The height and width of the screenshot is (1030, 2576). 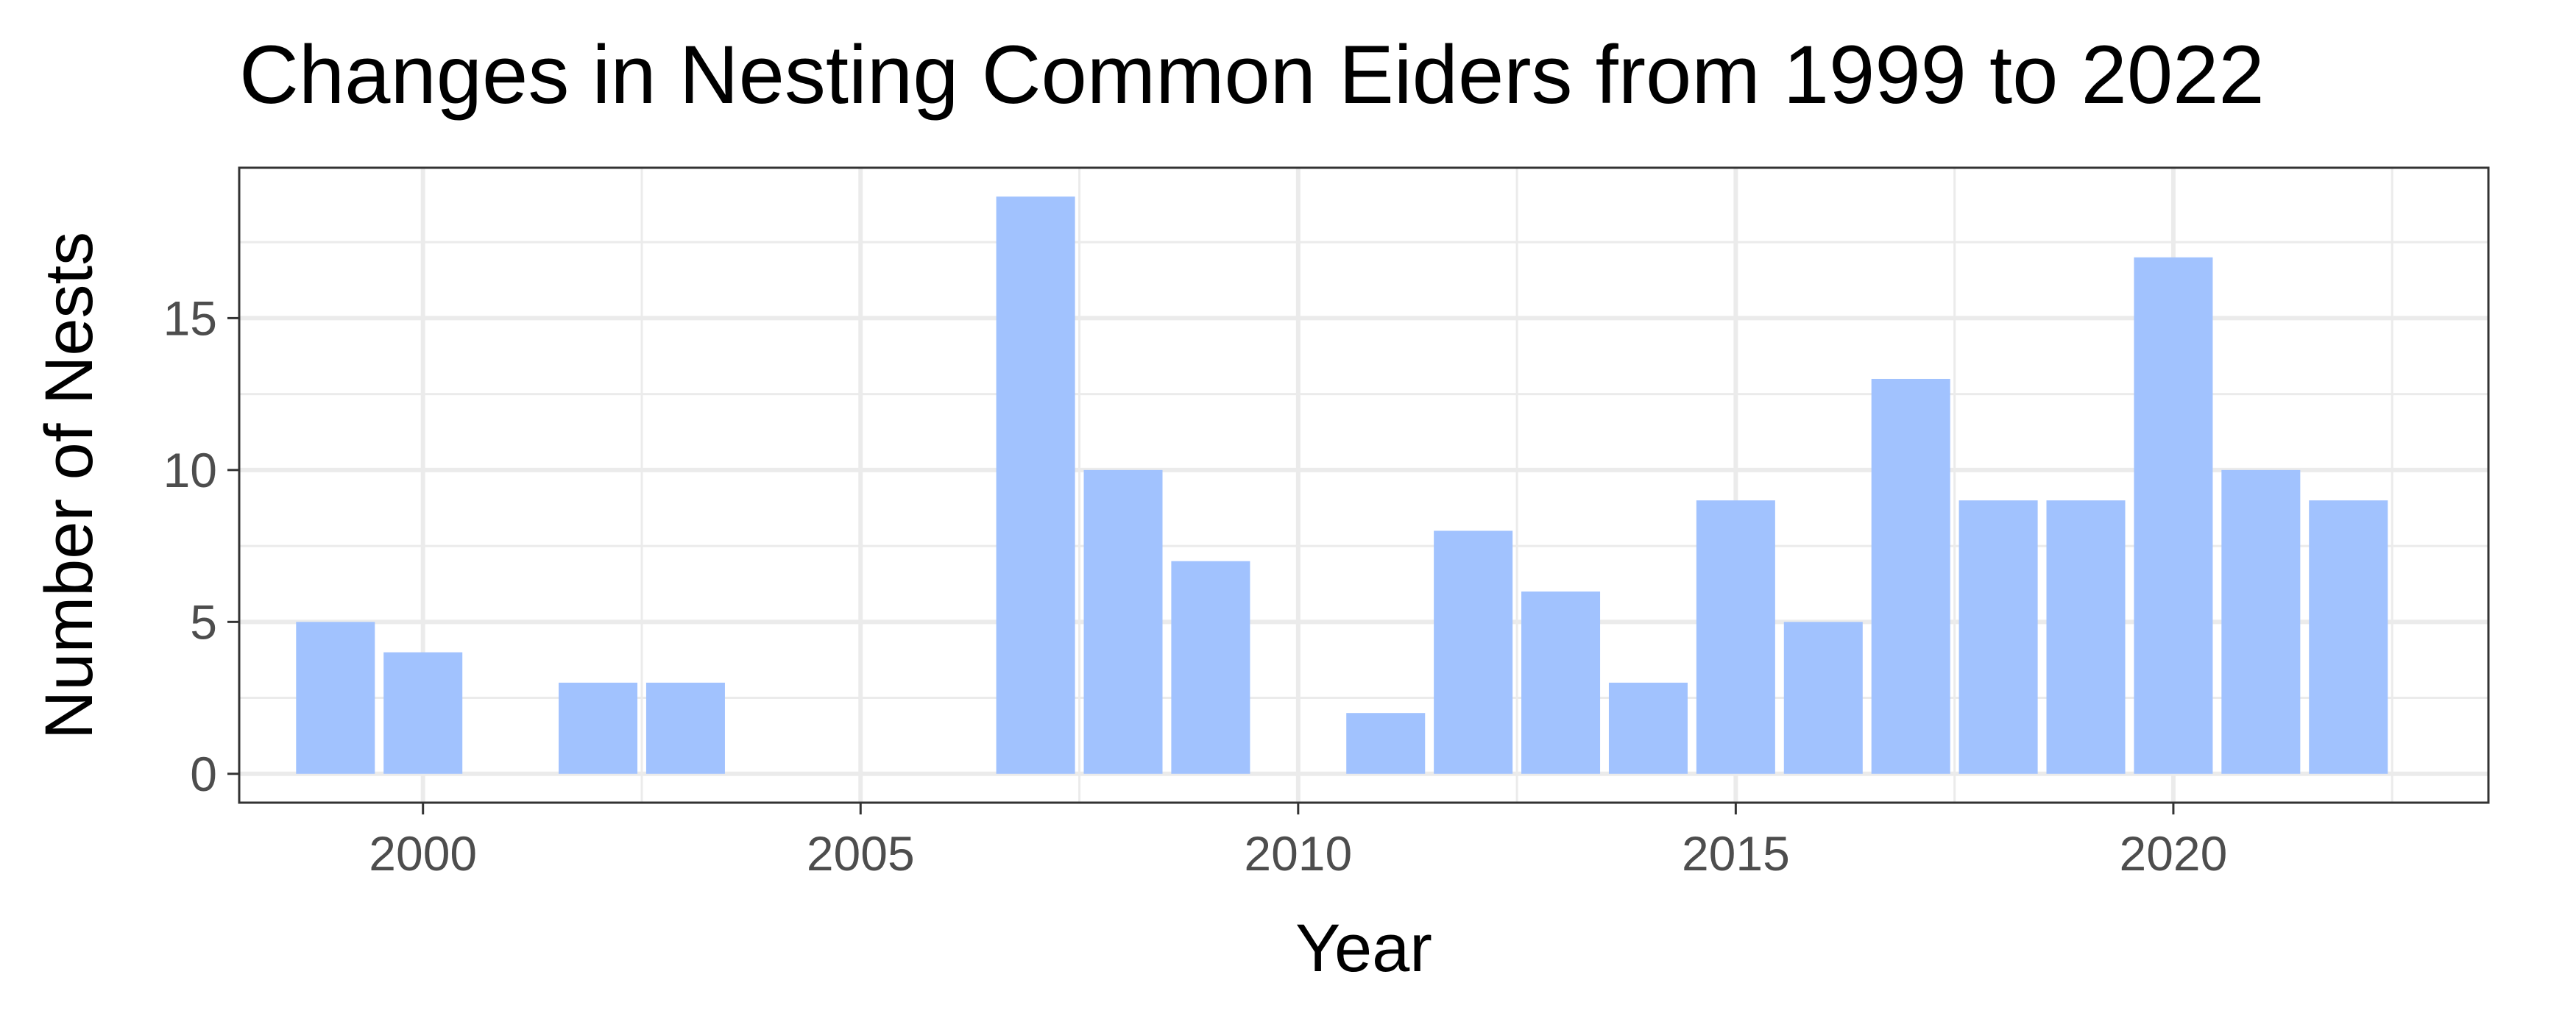 What do you see at coordinates (2348, 637) in the screenshot?
I see `bar-2022` at bounding box center [2348, 637].